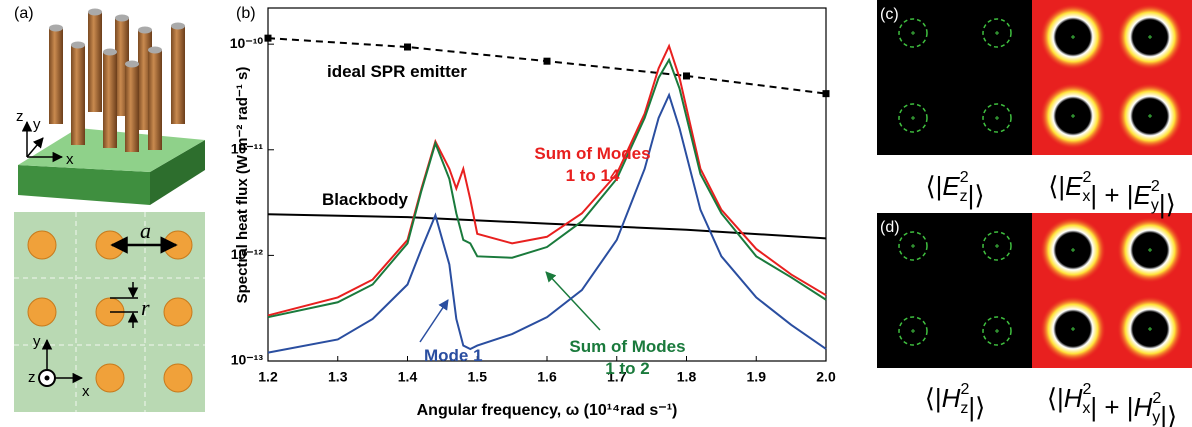  Describe the element at coordinates (365, 199) in the screenshot. I see `series-label: Blackbody` at that location.